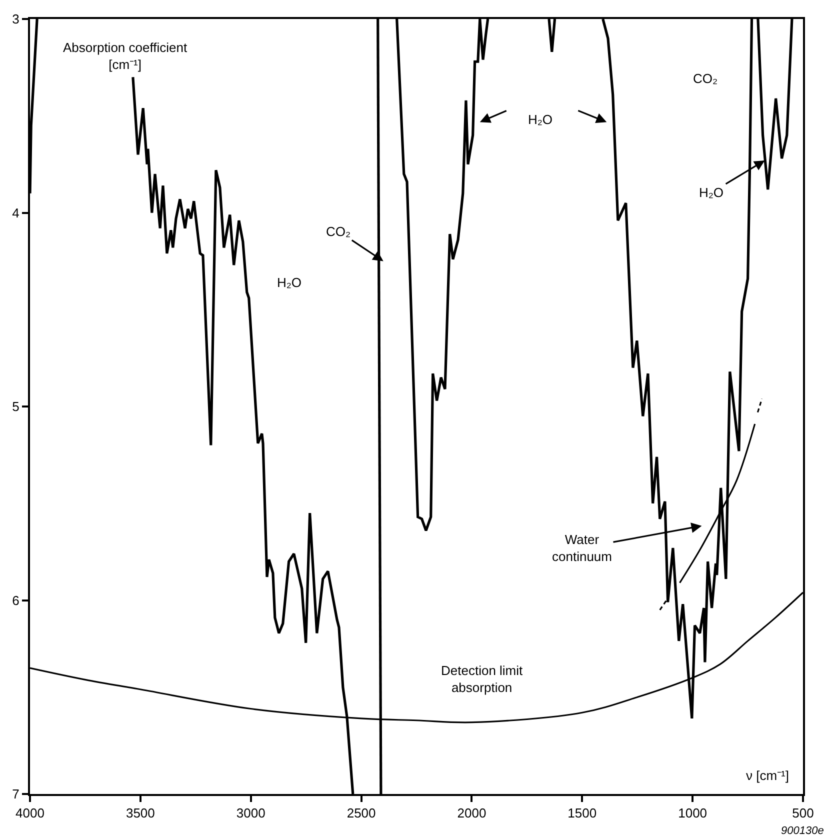 The width and height of the screenshot is (830, 838). I want to click on y-tick-label: 6, so click(16, 600).